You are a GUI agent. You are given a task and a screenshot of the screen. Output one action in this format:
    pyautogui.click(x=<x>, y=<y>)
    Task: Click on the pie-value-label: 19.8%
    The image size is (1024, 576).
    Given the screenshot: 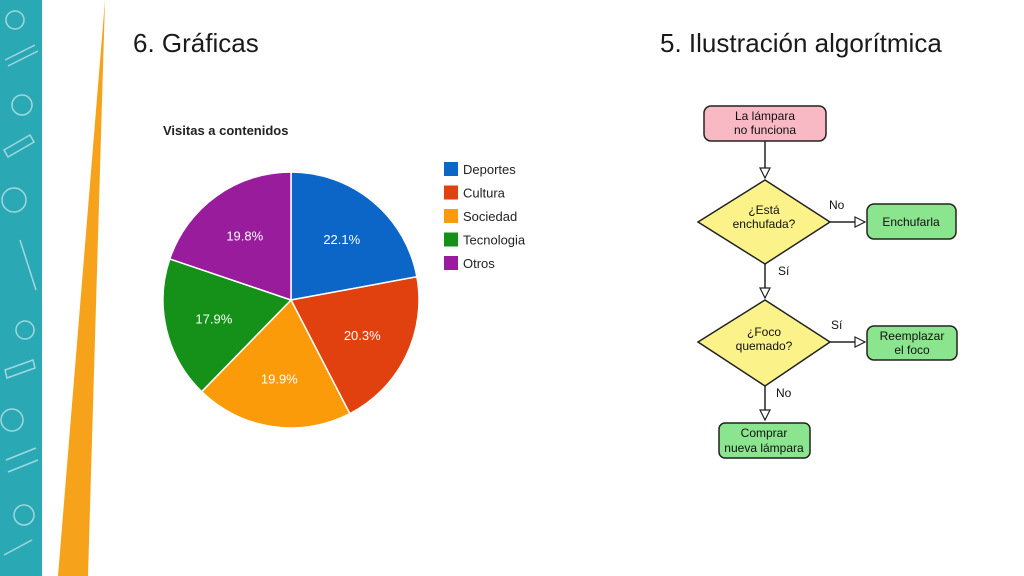 What is the action you would take?
    pyautogui.click(x=244, y=236)
    